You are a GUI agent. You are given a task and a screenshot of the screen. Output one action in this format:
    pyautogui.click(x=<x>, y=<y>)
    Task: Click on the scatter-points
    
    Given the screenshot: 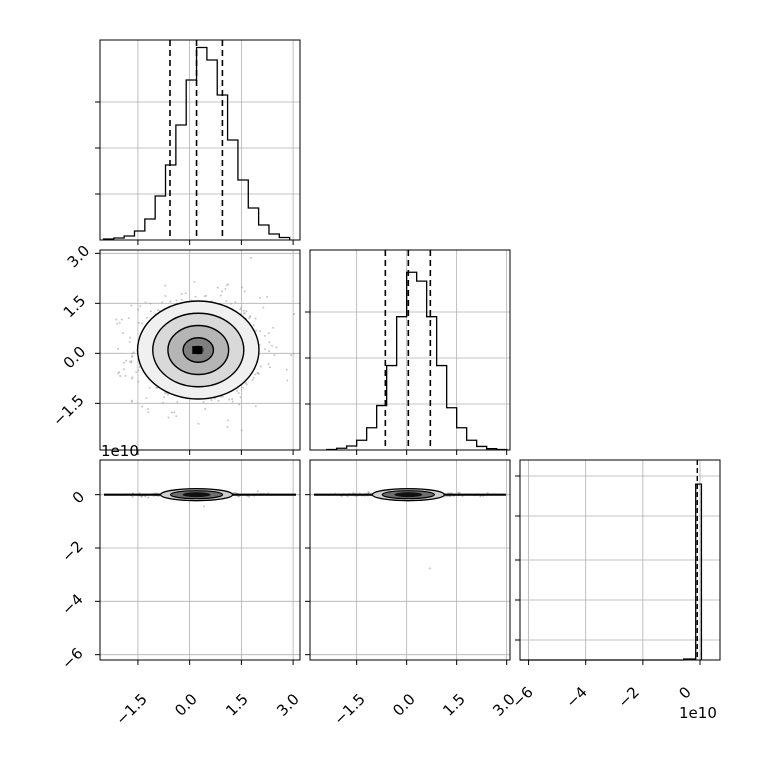 What is the action you would take?
    pyautogui.click(x=411, y=530)
    